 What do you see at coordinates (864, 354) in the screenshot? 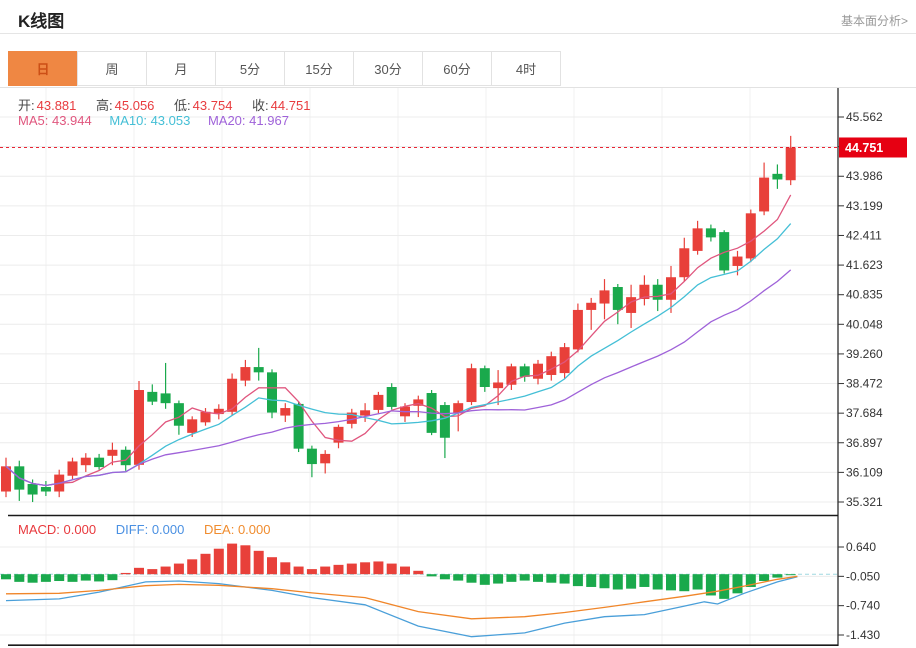
I see `axis-tick-label: 39.260` at bounding box center [864, 354].